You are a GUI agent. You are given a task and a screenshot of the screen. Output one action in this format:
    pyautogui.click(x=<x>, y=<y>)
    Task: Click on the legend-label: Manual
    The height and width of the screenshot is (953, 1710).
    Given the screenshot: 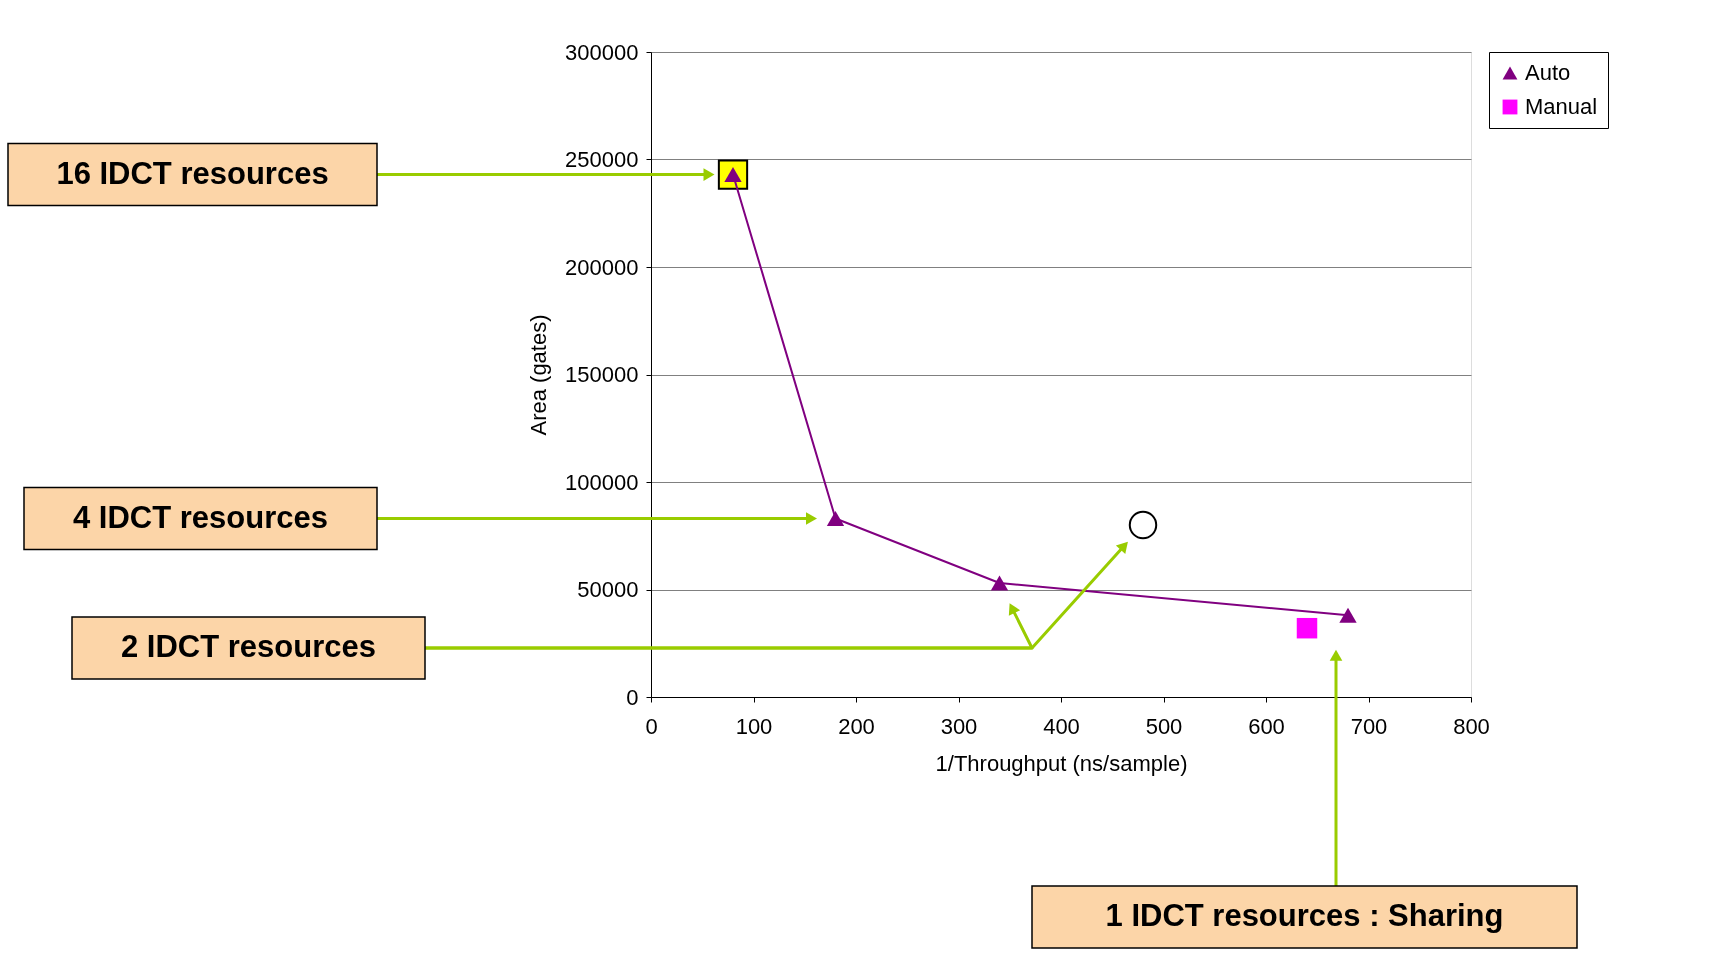 What is the action you would take?
    pyautogui.click(x=1561, y=106)
    